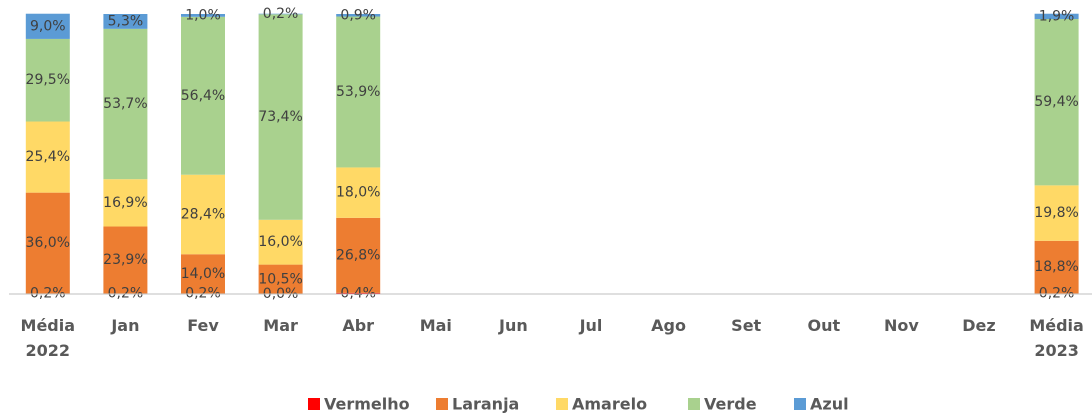  What do you see at coordinates (829, 404) in the screenshot?
I see `legend-label: Azul` at bounding box center [829, 404].